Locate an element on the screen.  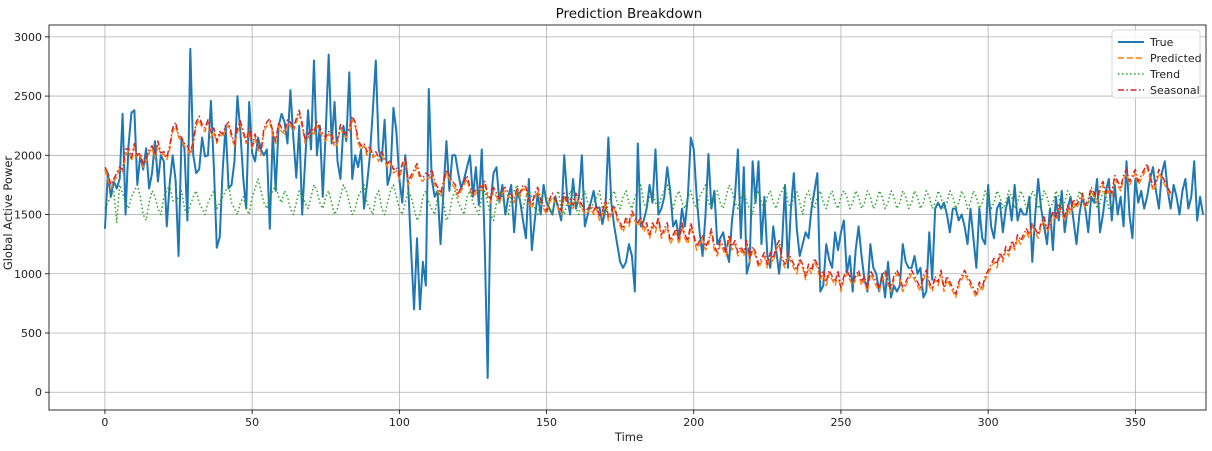
x-tick-label: 250 is located at coordinates (840, 422).